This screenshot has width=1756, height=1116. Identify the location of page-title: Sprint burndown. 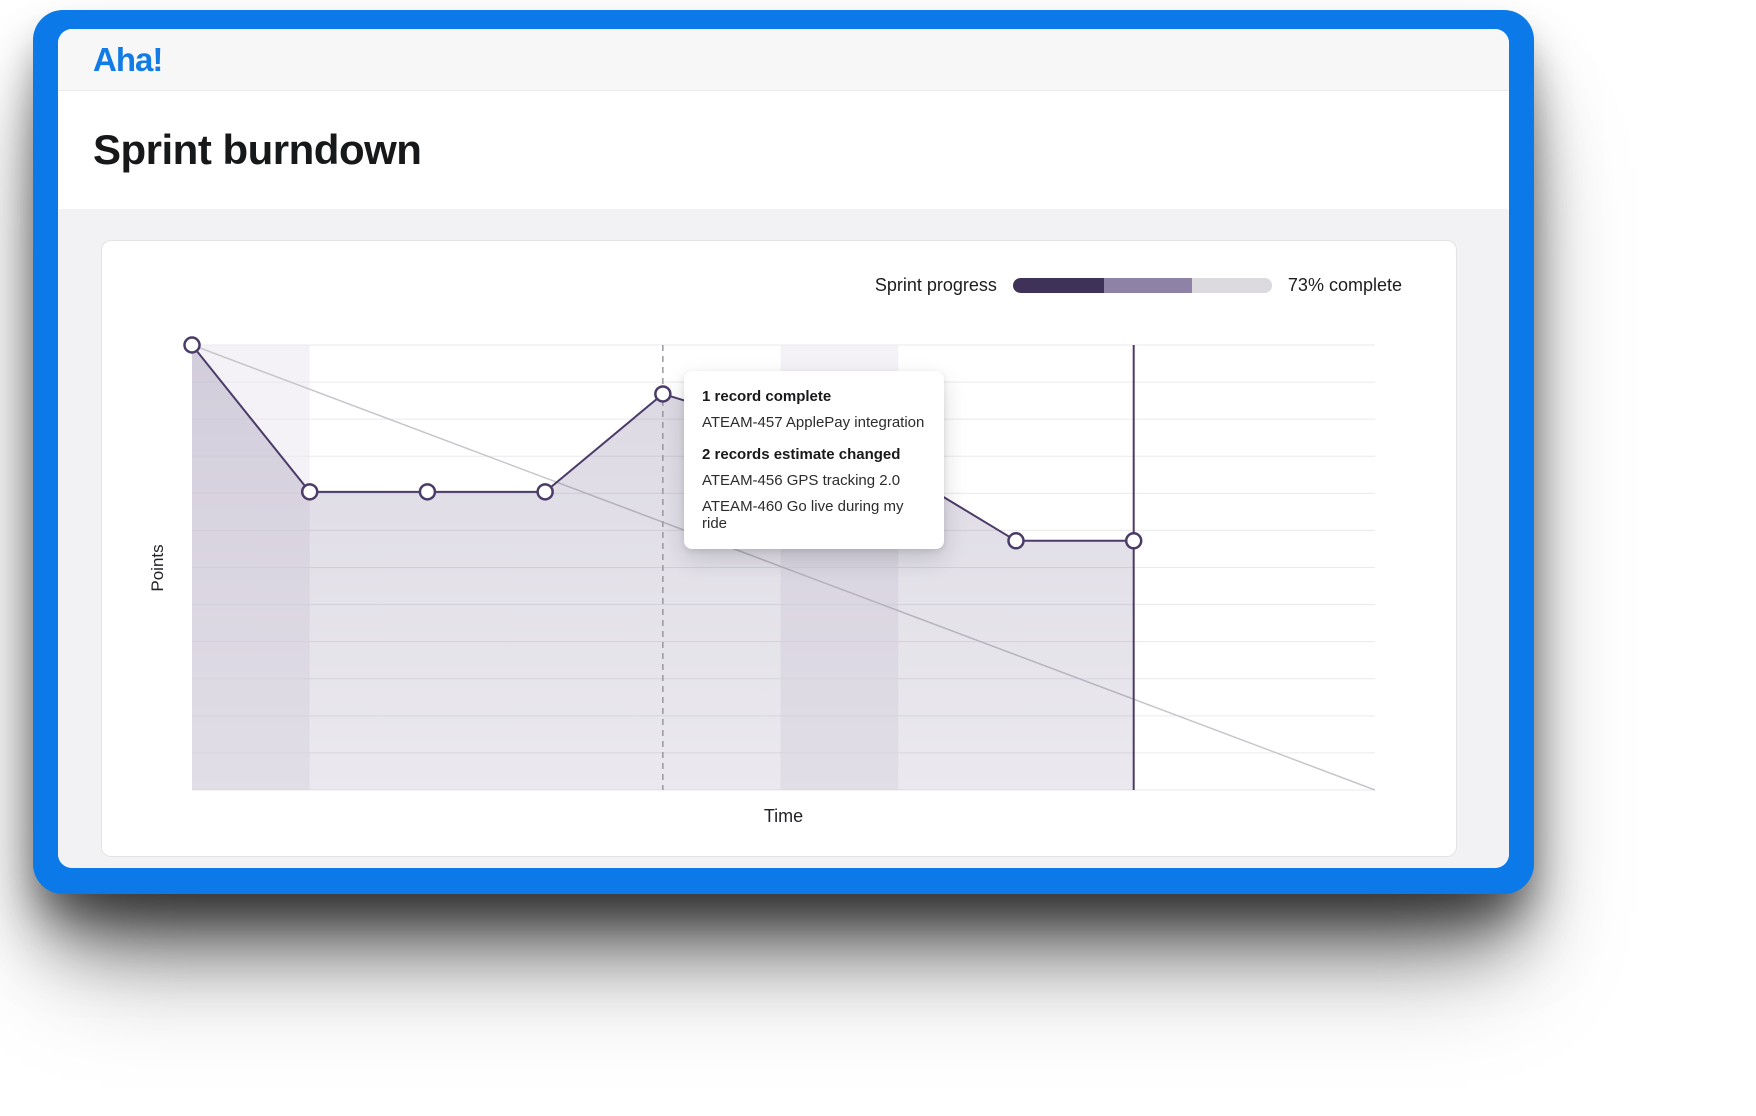
(257, 149).